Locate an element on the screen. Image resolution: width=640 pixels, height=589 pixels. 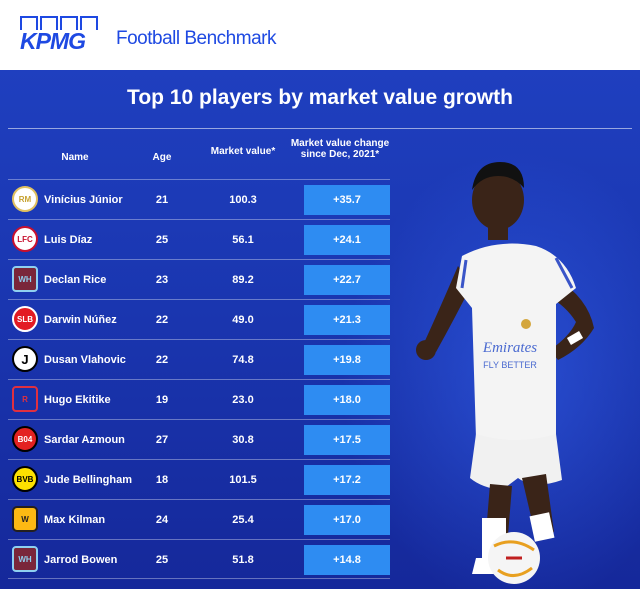
player-value-change: +35.7 is located at coordinates (347, 200).